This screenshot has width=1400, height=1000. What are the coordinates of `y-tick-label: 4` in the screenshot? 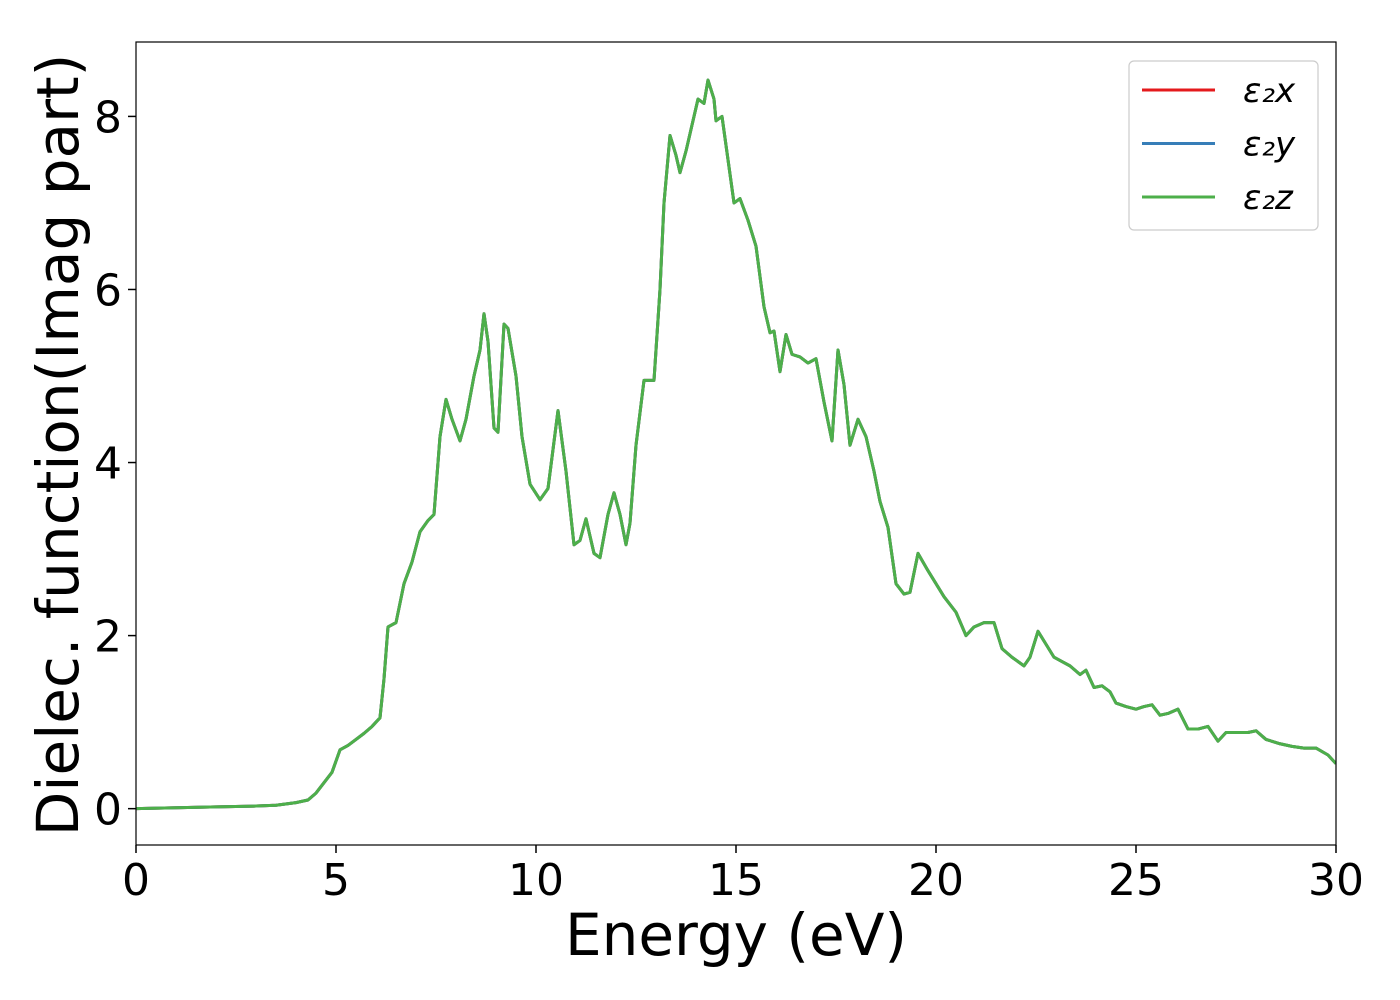 It's located at (108, 464).